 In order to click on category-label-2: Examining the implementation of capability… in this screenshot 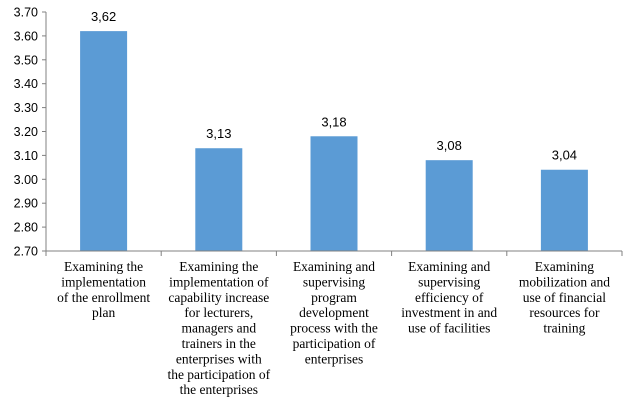, I will do `click(218, 328)`.